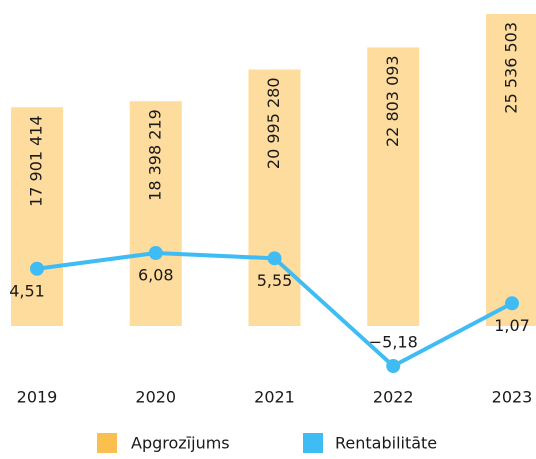  Describe the element at coordinates (512, 397) in the screenshot. I see `x-tick-label: 2023` at that location.